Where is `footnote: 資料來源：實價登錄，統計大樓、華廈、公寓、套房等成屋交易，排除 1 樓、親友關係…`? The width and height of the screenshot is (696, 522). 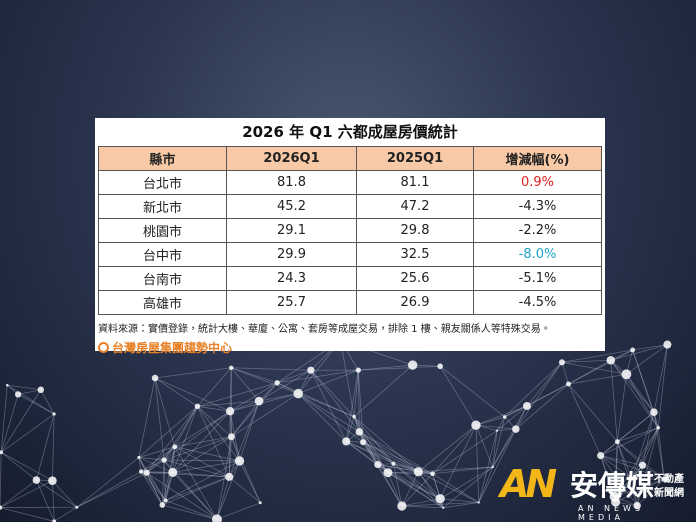 footnote: 資料來源：實價登錄，統計大樓、華廈、公寓、套房等成屋交易，排除 1 樓、親友關係… is located at coordinates (324, 329).